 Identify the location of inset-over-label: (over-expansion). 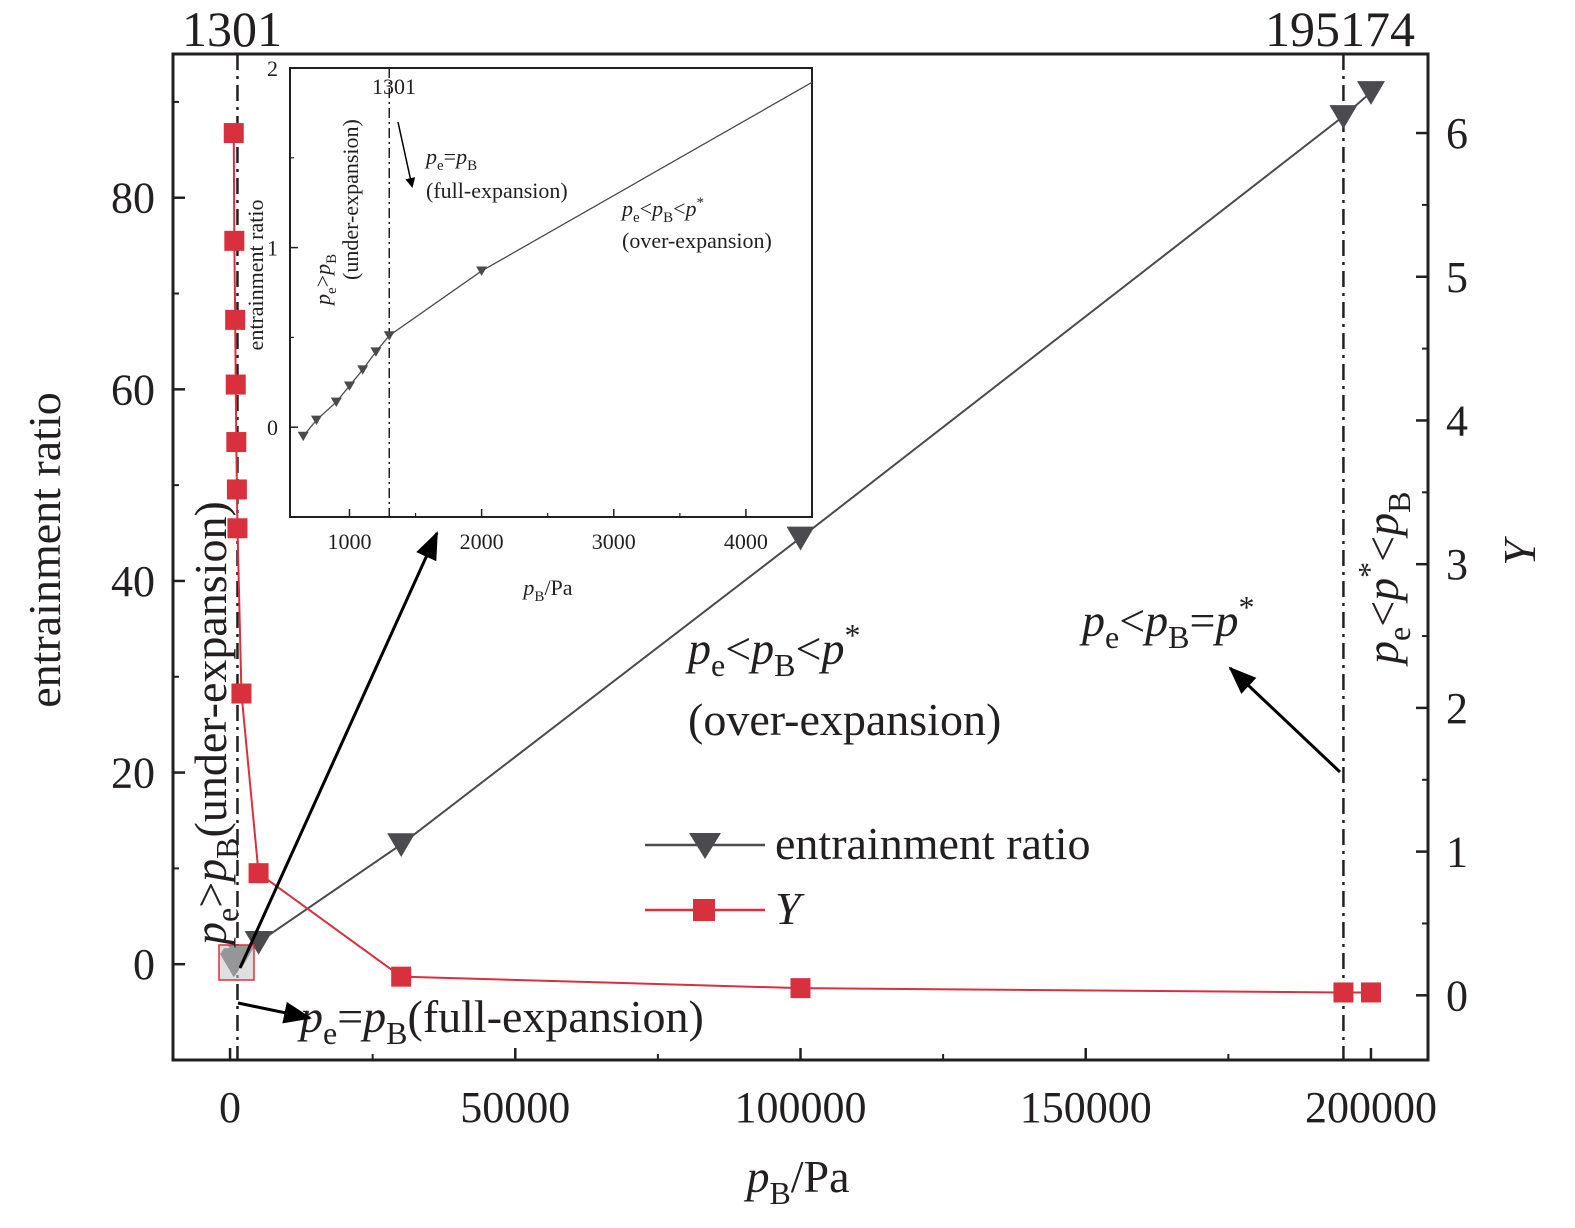
(697, 240).